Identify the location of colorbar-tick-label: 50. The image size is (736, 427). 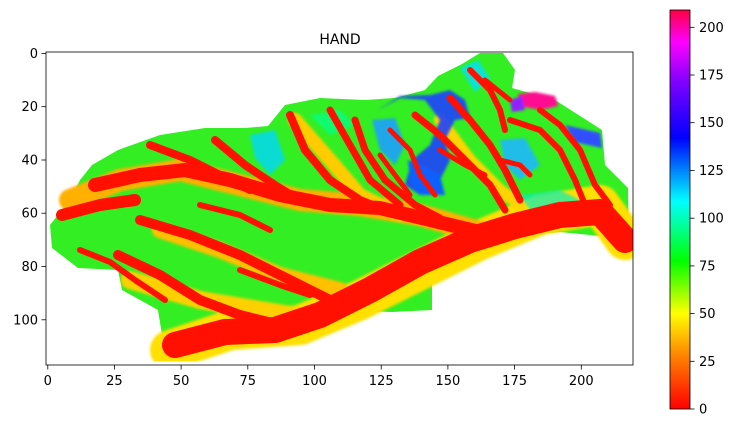
(707, 314).